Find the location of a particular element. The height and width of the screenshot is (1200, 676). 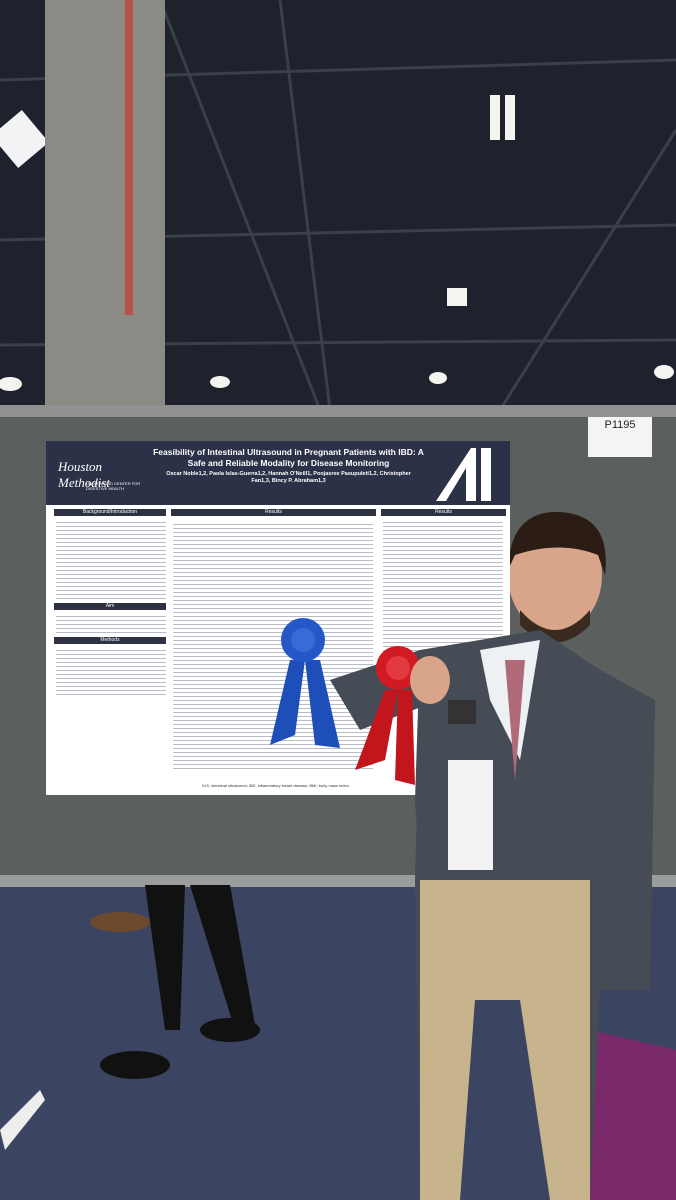

logo-mark is located at coordinates (463, 474).